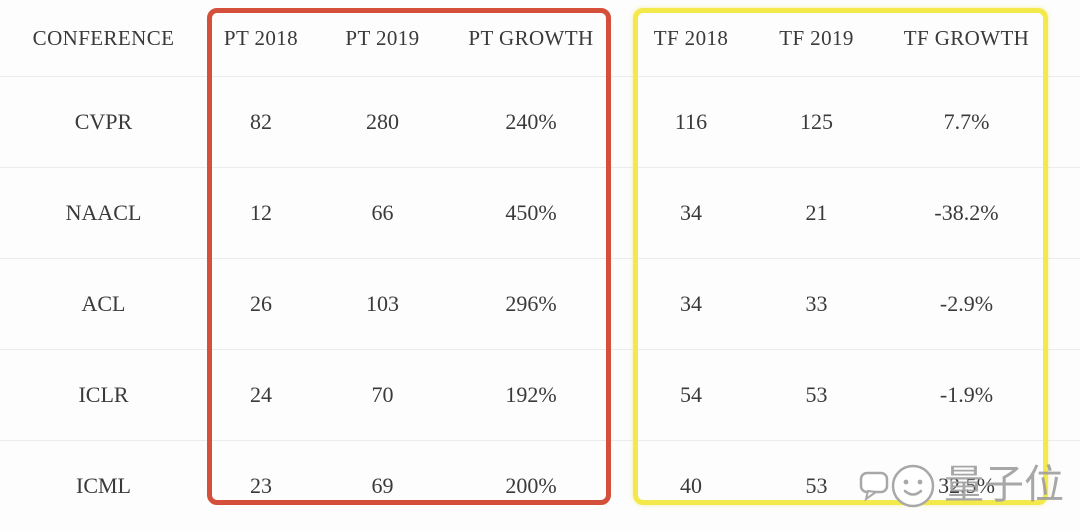  What do you see at coordinates (103, 394) in the screenshot?
I see `row-label: ICLR` at bounding box center [103, 394].